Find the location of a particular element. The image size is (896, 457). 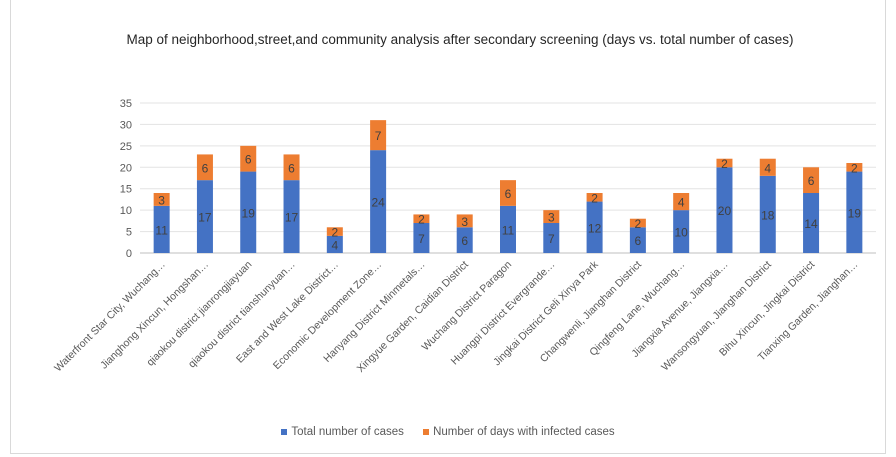

y-tick-label: 5 is located at coordinates (129, 233).